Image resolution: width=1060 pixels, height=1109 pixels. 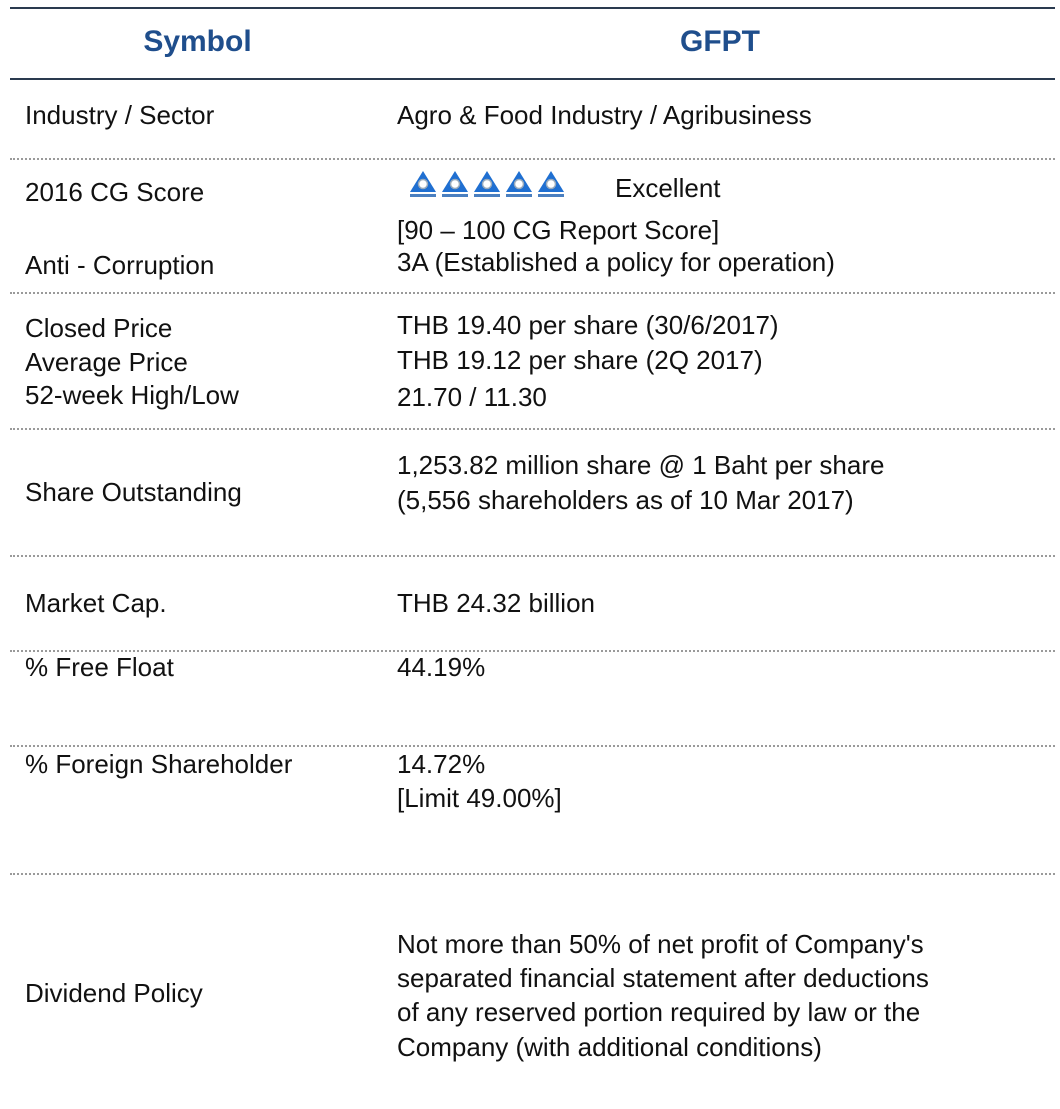 I want to click on row-value: 21.70 / 11.30, so click(x=472, y=397).